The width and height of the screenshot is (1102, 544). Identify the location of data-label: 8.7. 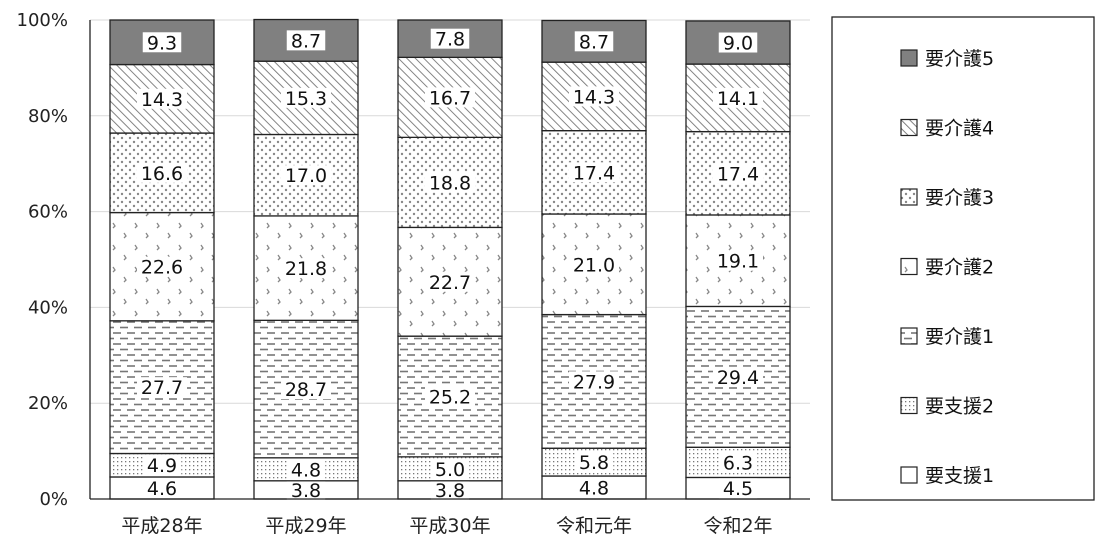
(306, 41).